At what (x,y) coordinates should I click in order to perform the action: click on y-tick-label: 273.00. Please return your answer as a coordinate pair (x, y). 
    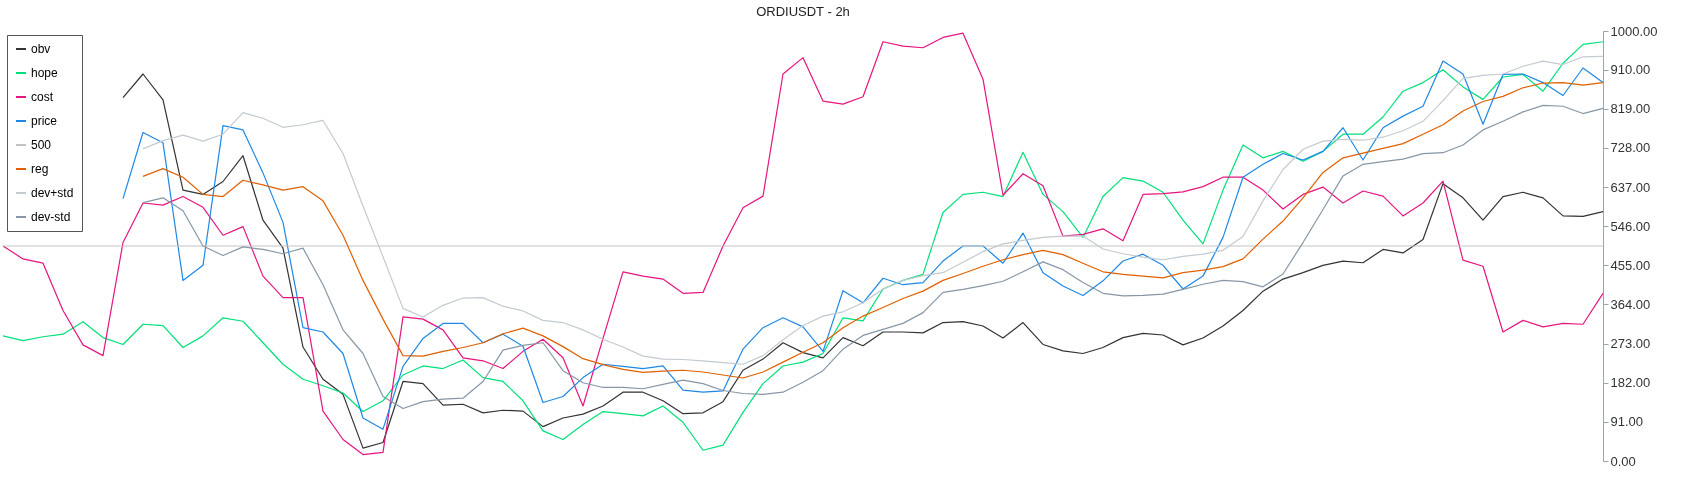
    Looking at the image, I should click on (1630, 344).